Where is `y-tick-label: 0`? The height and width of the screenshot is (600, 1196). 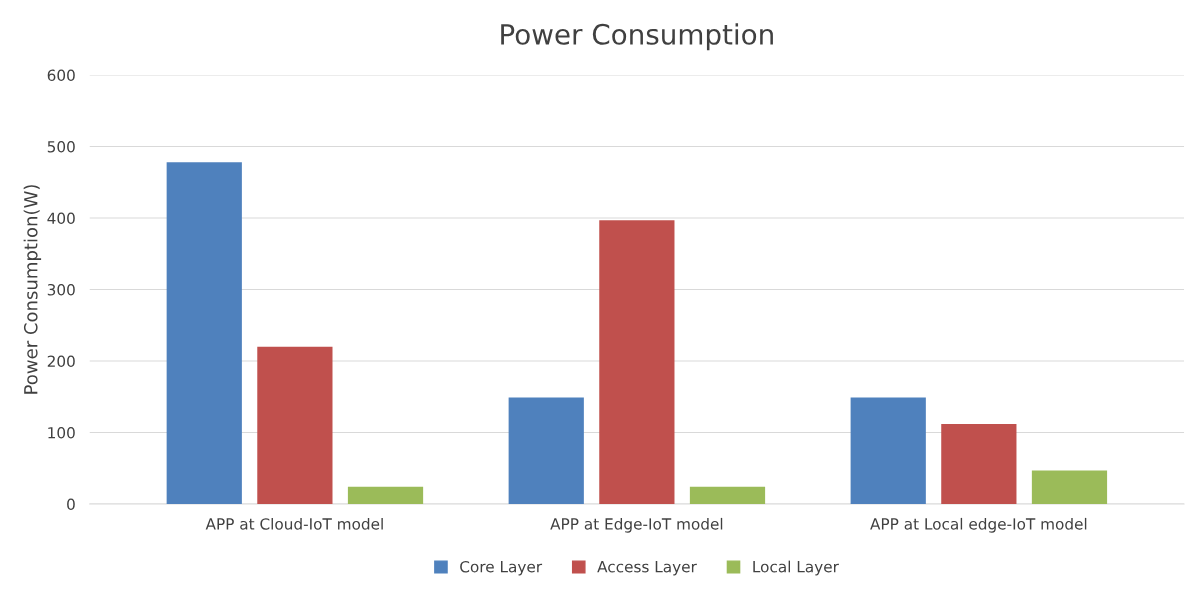
y-tick-label: 0 is located at coordinates (71, 504).